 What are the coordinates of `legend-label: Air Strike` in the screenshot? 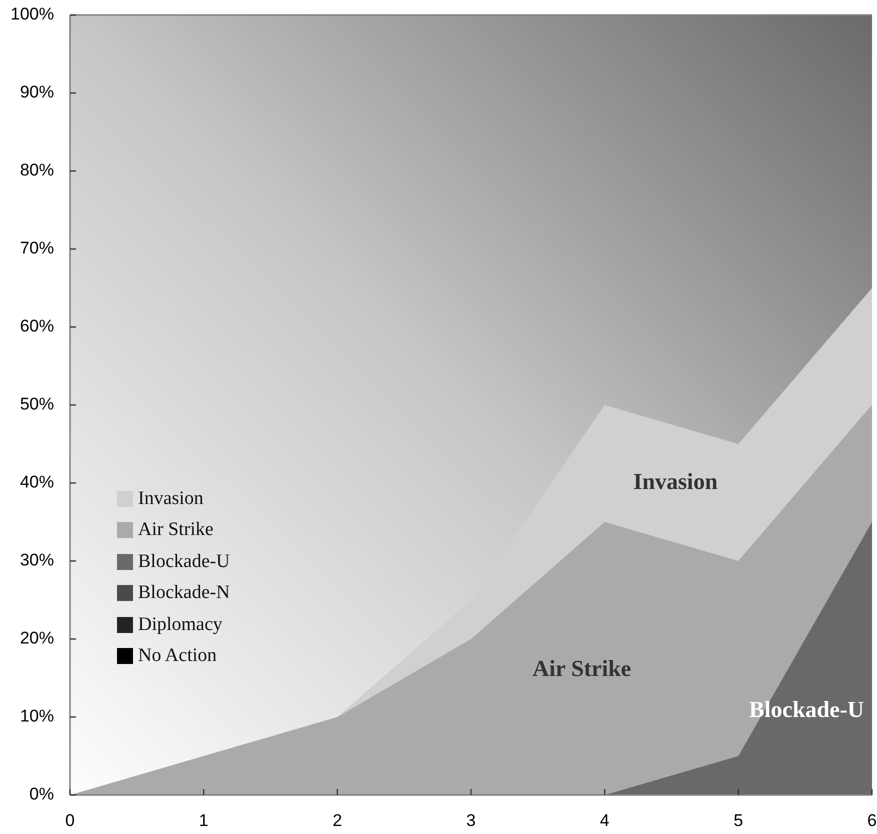 It's located at (176, 530).